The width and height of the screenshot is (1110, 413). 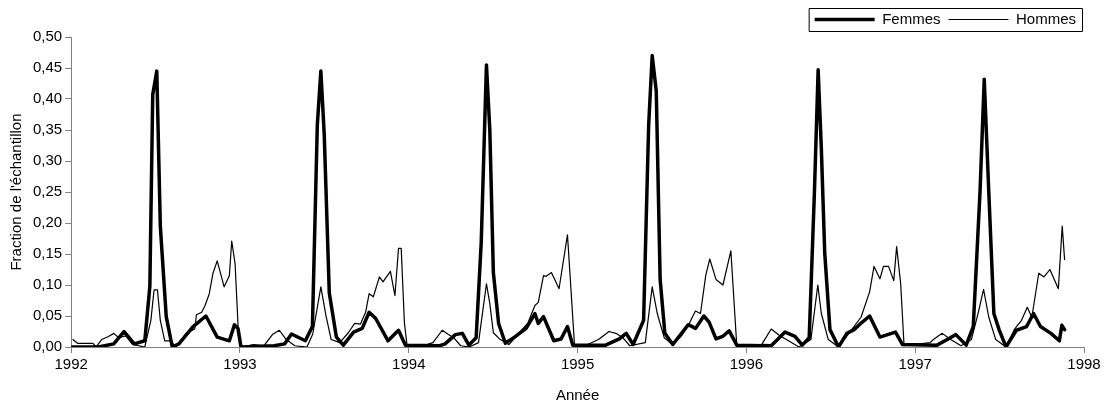 I want to click on x-tick-label: 1996, so click(x=746, y=364).